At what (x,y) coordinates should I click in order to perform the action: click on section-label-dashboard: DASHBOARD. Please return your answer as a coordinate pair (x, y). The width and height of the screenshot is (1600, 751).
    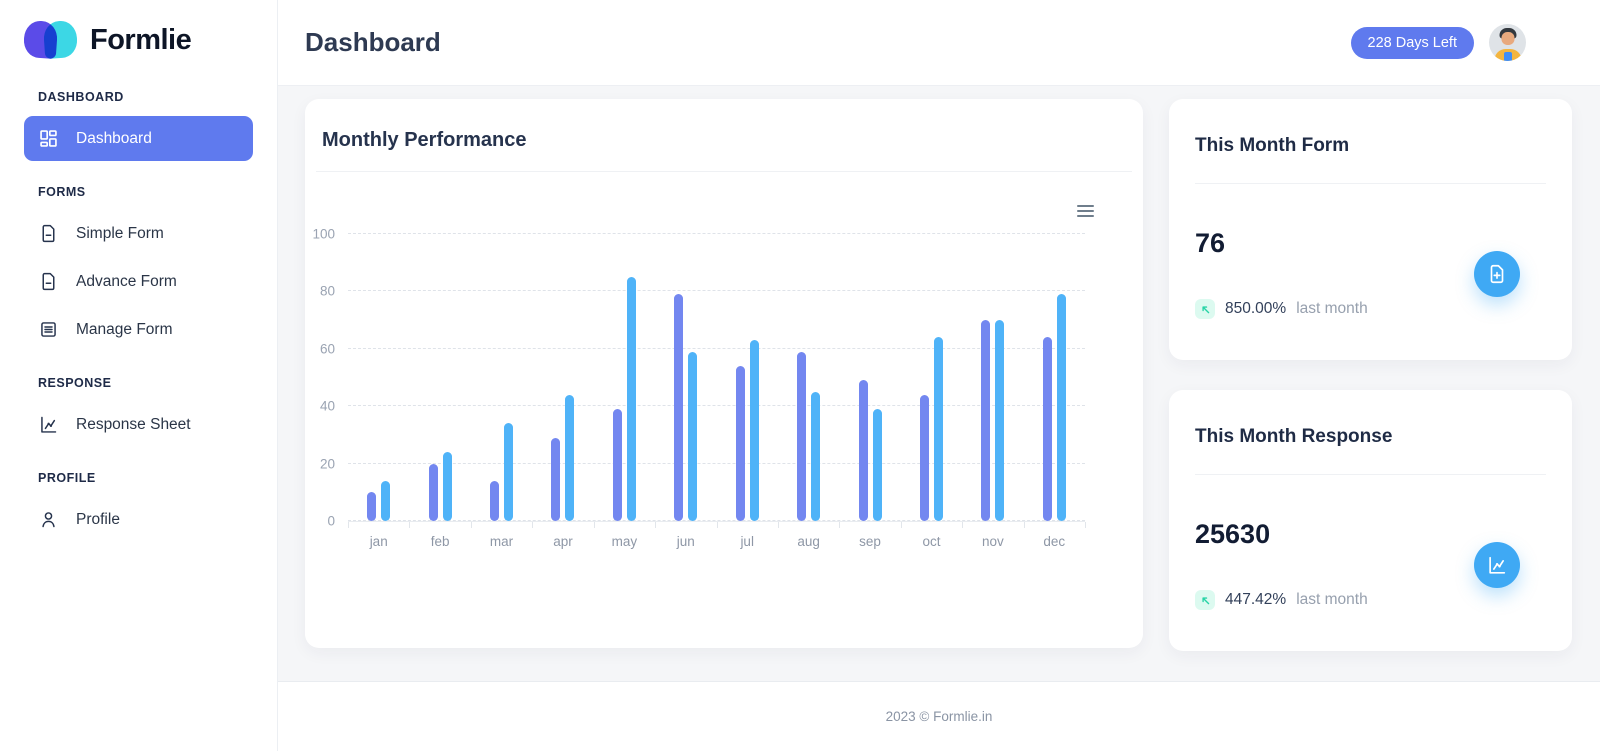
    Looking at the image, I should click on (81, 97).